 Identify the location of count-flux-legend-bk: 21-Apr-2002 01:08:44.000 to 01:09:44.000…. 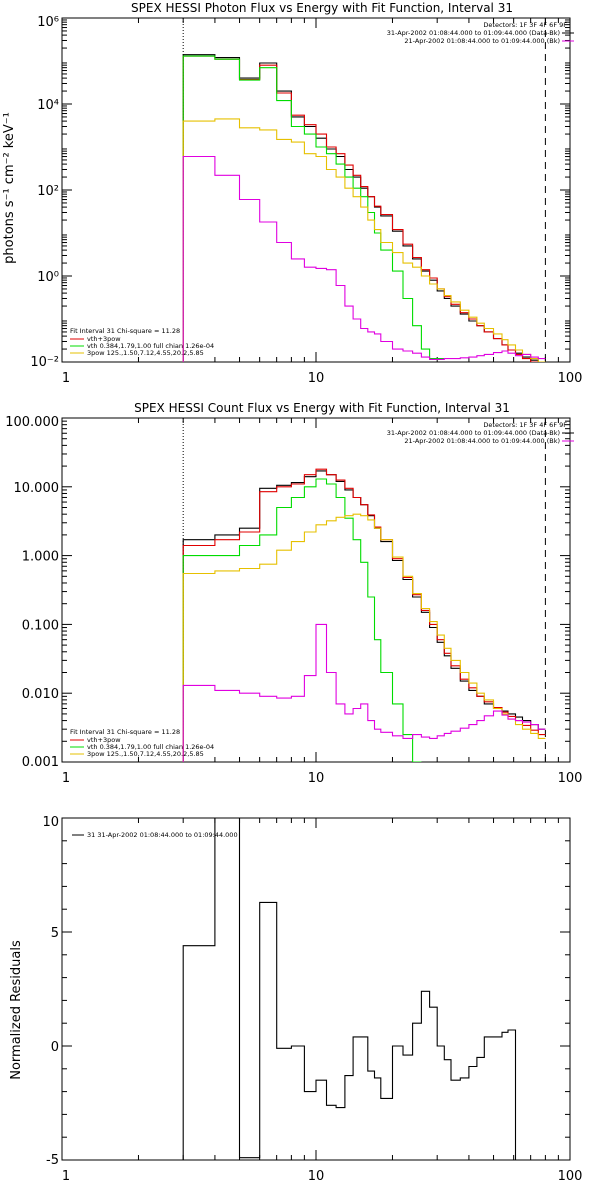
(482, 441).